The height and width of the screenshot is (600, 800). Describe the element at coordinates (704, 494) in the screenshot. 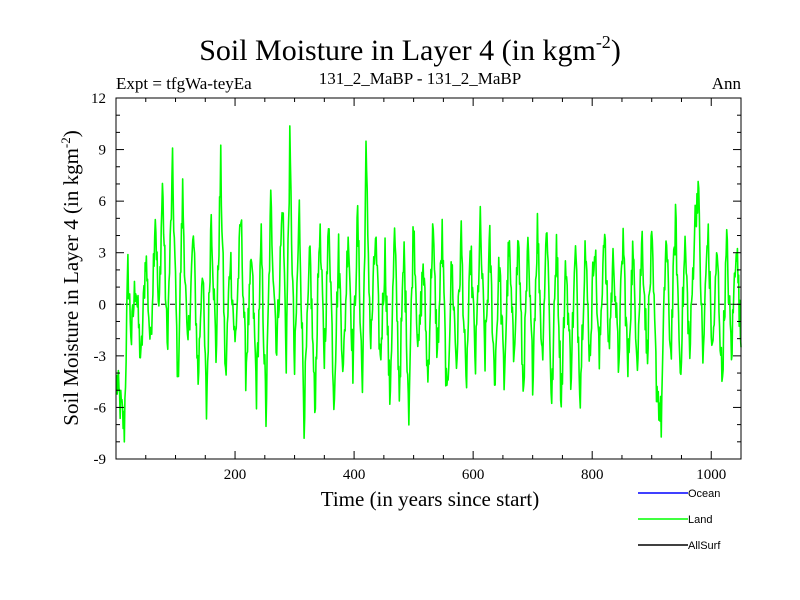

I see `legend-label-ocean: Ocean` at that location.